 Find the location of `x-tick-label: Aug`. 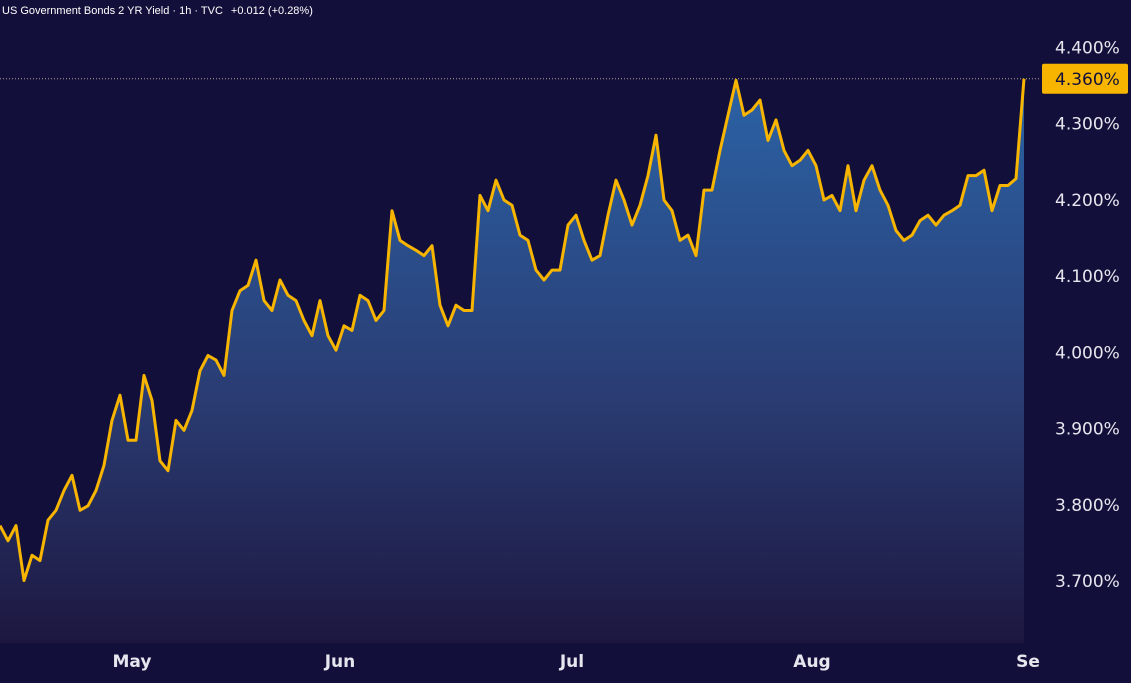

x-tick-label: Aug is located at coordinates (811, 662).